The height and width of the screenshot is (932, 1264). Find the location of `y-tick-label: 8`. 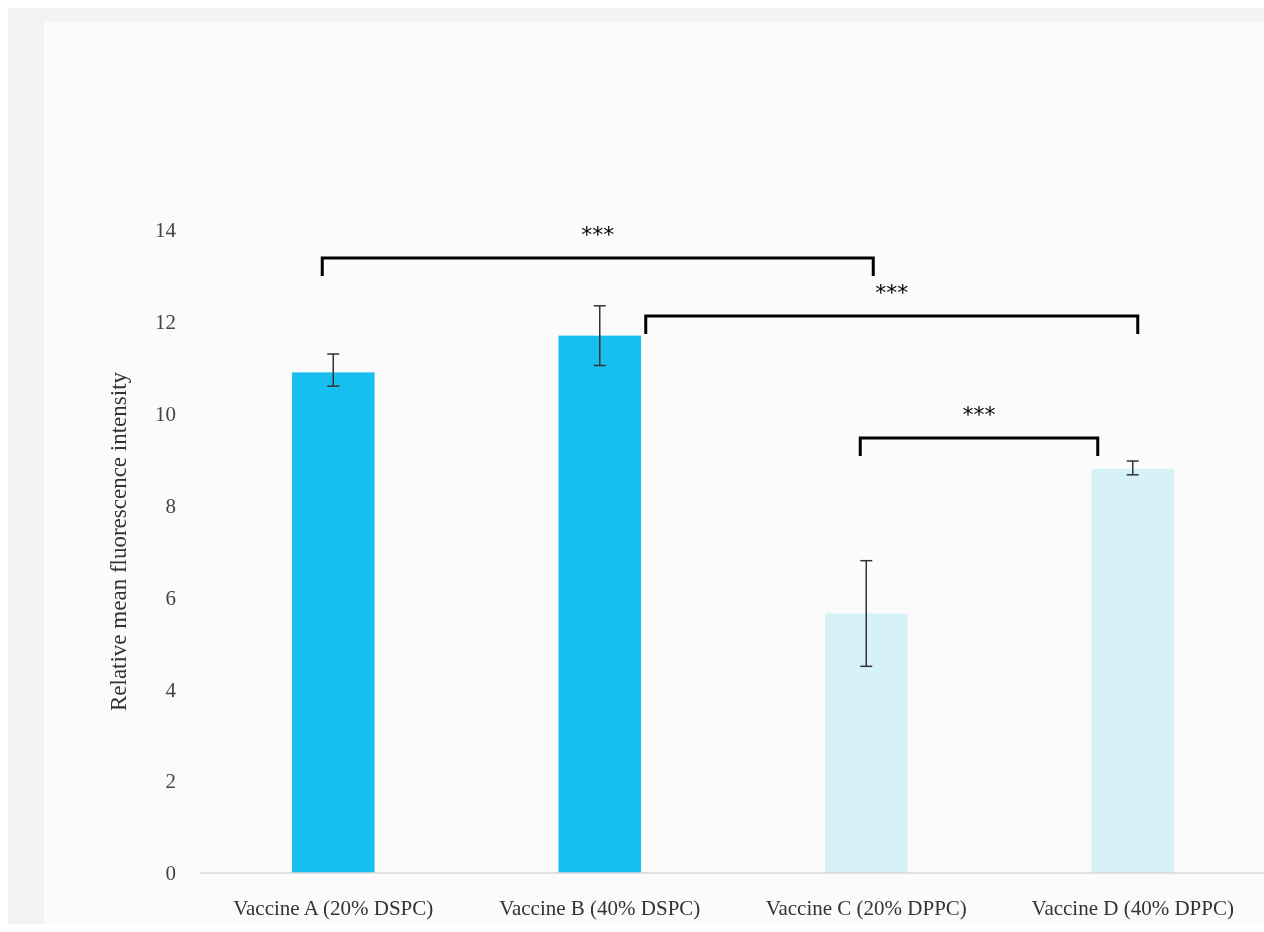

y-tick-label: 8 is located at coordinates (170, 505).